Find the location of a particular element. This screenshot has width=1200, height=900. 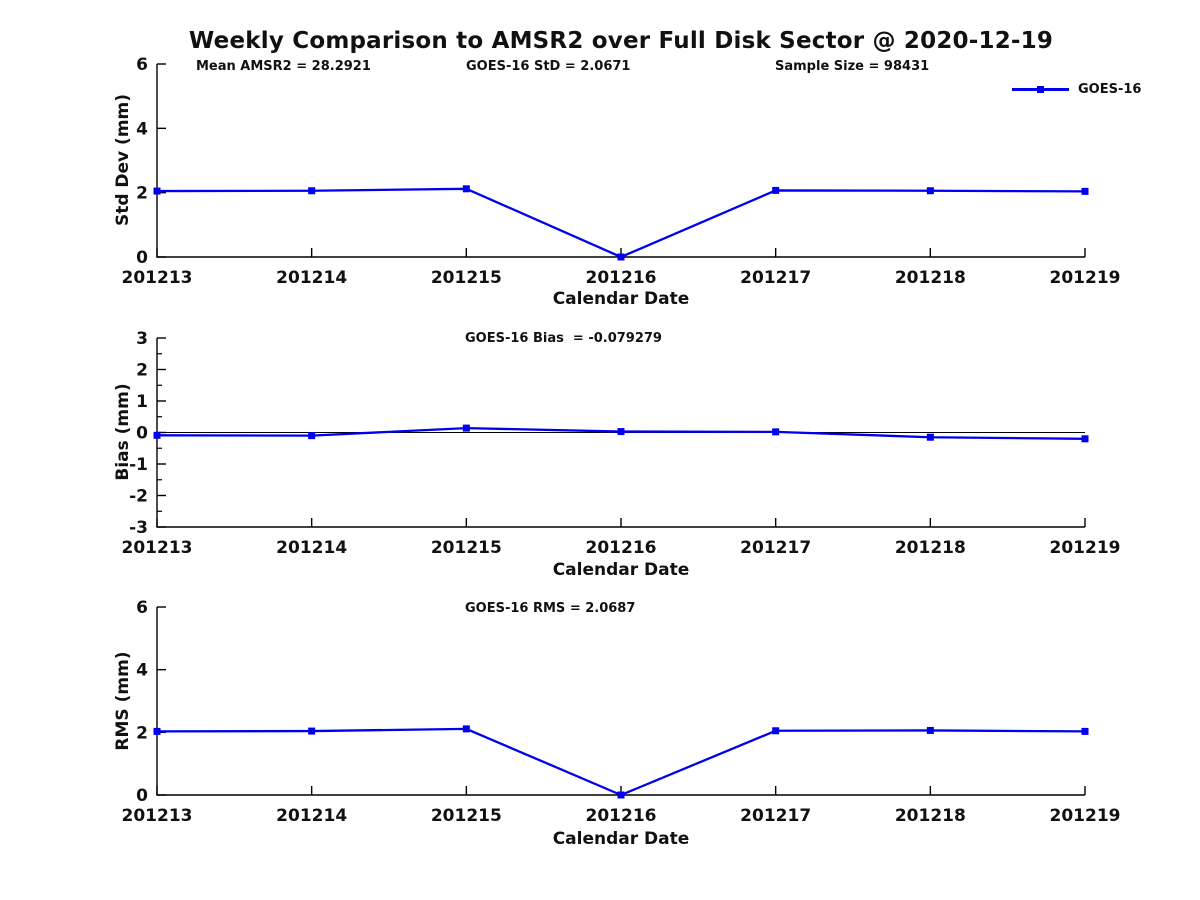

y-tick-label: -3 is located at coordinates (138, 528).